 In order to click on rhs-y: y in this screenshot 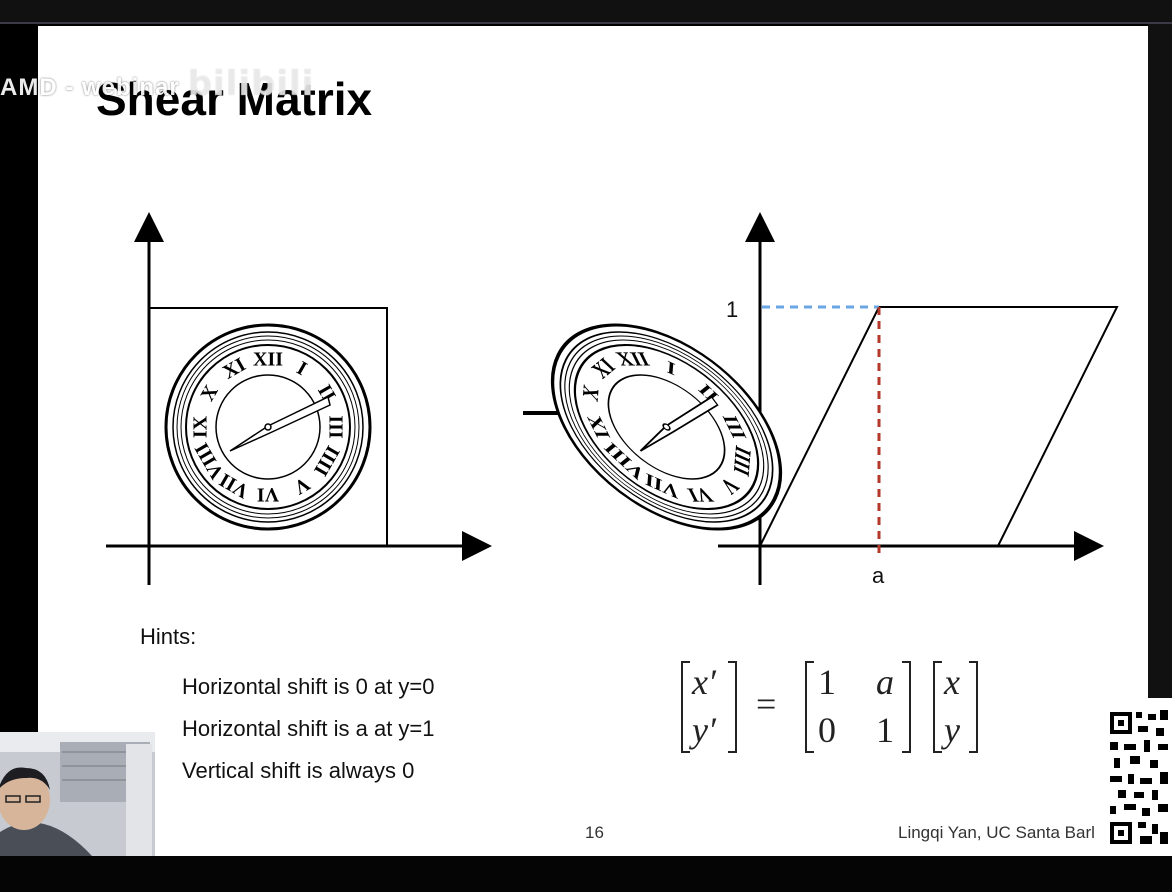, I will do `click(950, 730)`.